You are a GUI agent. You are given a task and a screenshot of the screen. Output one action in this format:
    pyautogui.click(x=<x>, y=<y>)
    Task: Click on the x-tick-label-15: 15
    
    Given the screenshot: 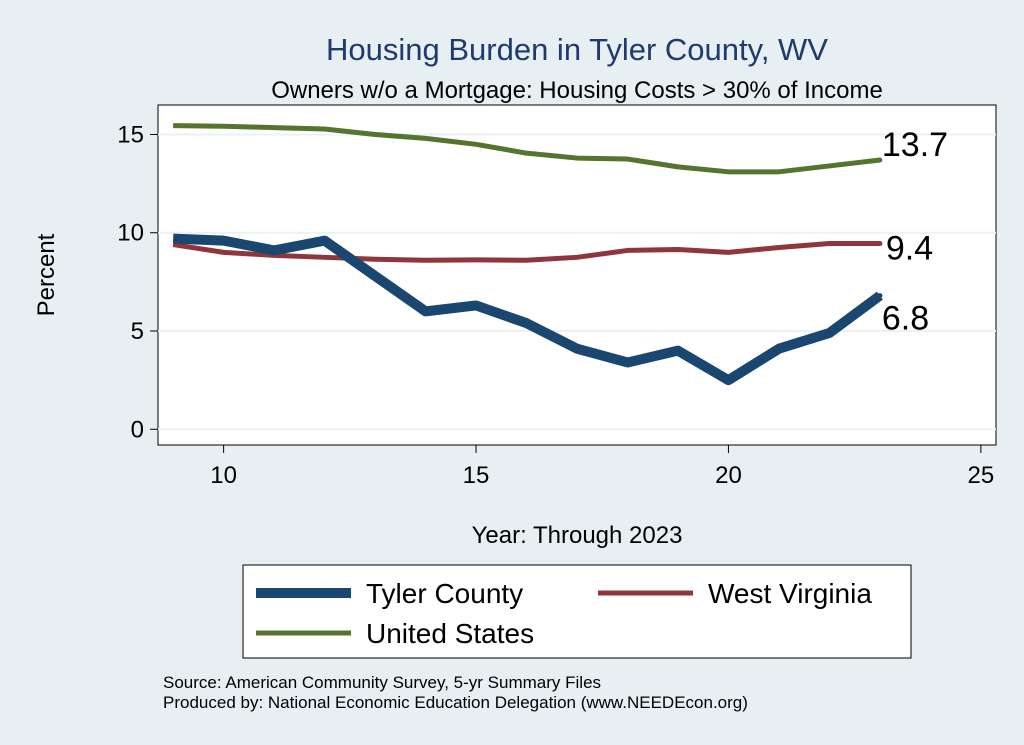 What is the action you would take?
    pyautogui.click(x=476, y=475)
    